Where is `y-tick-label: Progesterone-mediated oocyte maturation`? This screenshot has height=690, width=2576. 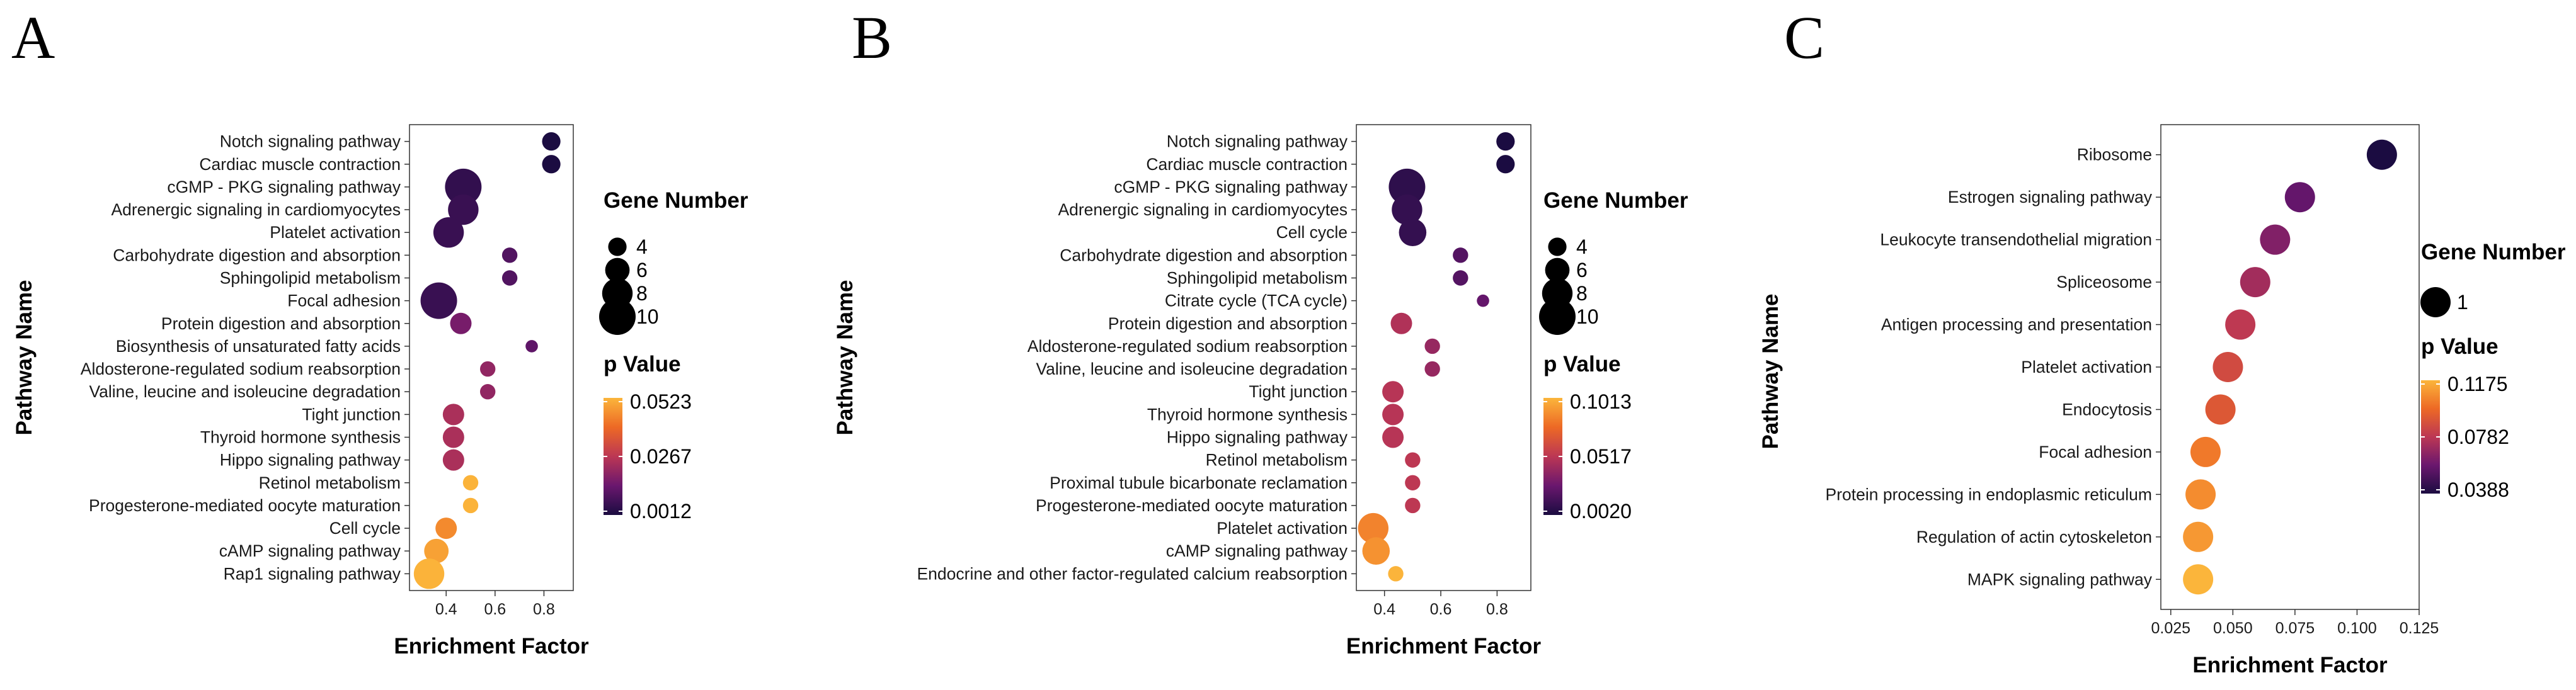
y-tick-label: Progesterone-mediated oocyte maturation is located at coordinates (1192, 505).